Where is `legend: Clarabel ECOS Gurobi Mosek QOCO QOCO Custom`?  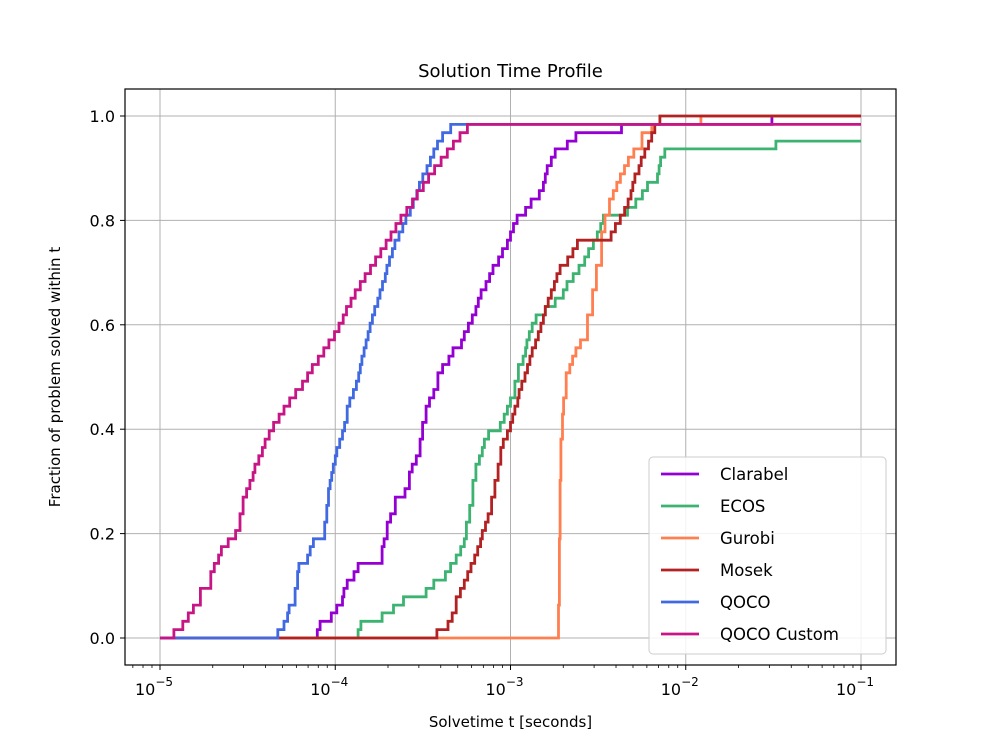 legend: Clarabel ECOS Gurobi Mosek QOCO QOCO Custom is located at coordinates (767, 555).